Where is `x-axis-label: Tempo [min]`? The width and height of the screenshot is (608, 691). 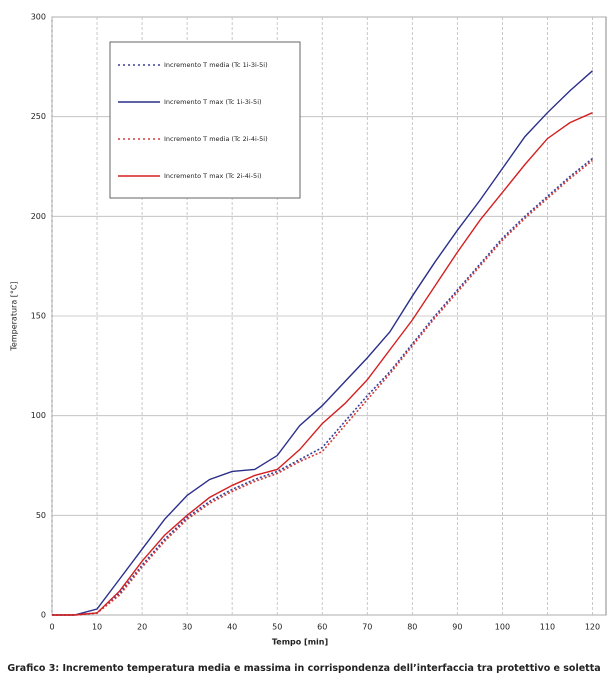 x-axis-label: Tempo [min] is located at coordinates (300, 642).